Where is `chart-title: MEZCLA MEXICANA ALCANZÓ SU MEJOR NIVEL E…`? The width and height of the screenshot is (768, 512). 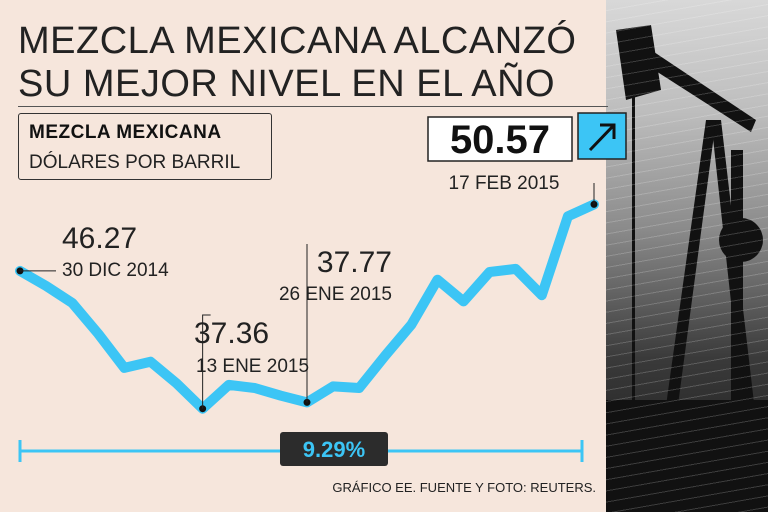 chart-title: MEZCLA MEXICANA ALCANZÓ SU MEJOR NIVEL E… is located at coordinates (313, 63).